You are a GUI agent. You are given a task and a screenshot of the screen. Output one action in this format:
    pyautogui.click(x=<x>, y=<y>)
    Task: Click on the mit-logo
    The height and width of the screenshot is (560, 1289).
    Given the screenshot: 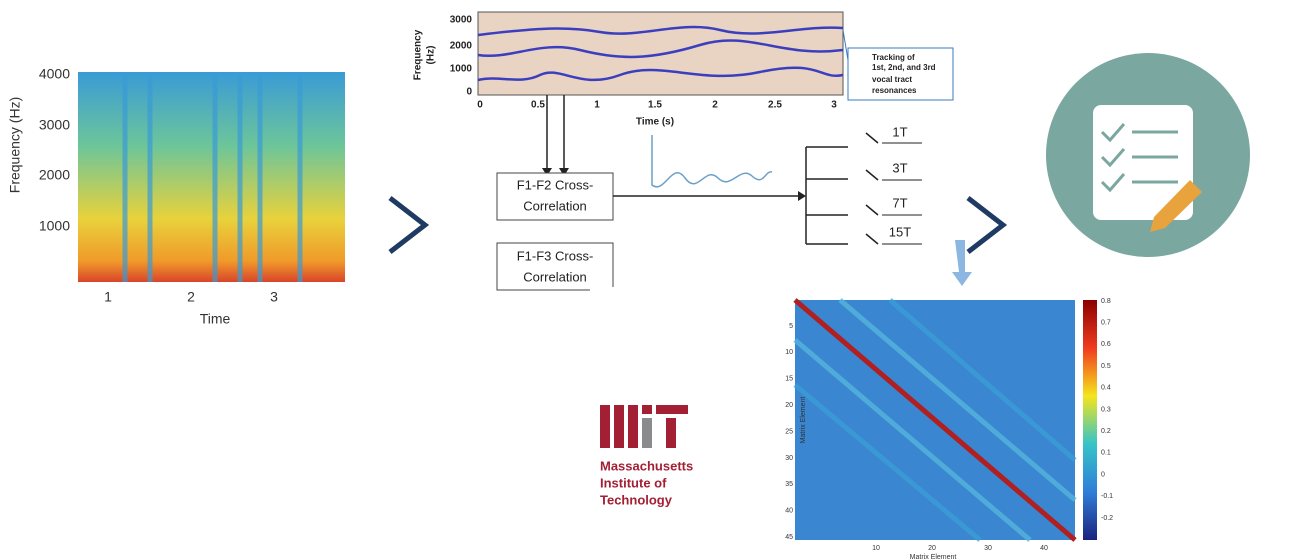 What is the action you would take?
    pyautogui.click(x=644, y=426)
    